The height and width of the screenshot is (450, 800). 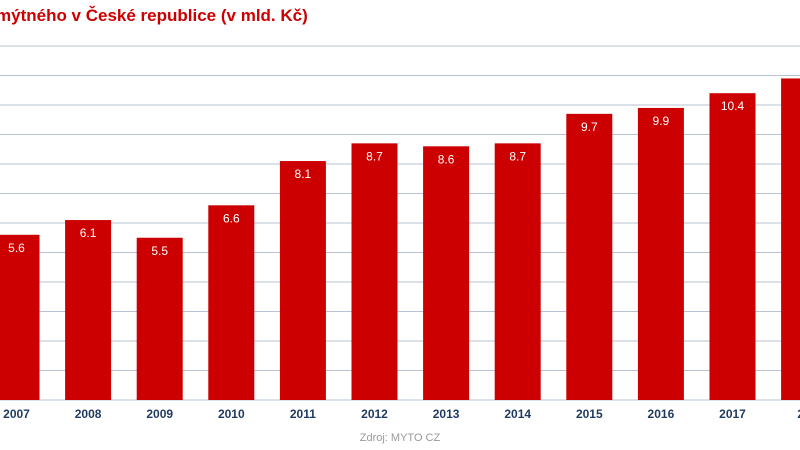 What do you see at coordinates (159, 414) in the screenshot?
I see `x-tick-label: 2009` at bounding box center [159, 414].